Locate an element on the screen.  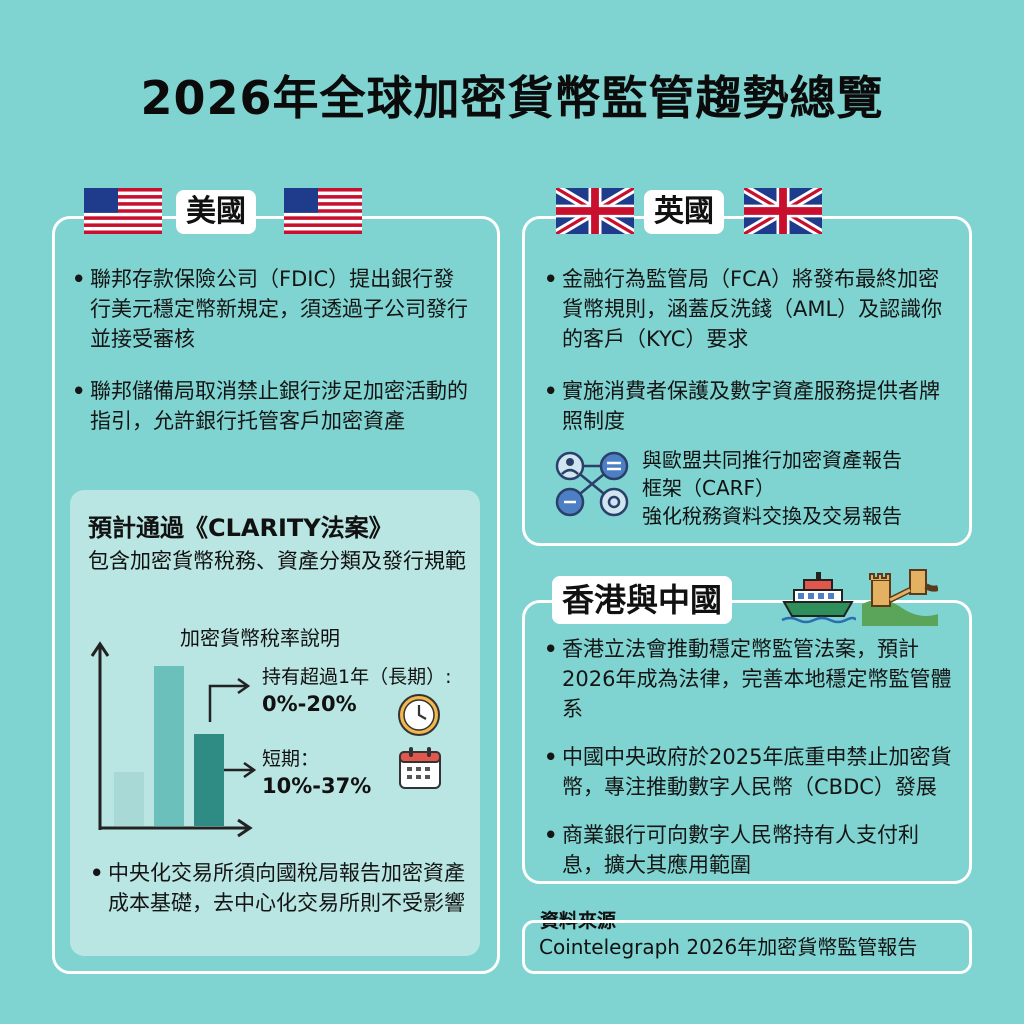
clarity-subtitle: 包含加密貨幣稅務、資產分類及發行規範 is located at coordinates (277, 561).